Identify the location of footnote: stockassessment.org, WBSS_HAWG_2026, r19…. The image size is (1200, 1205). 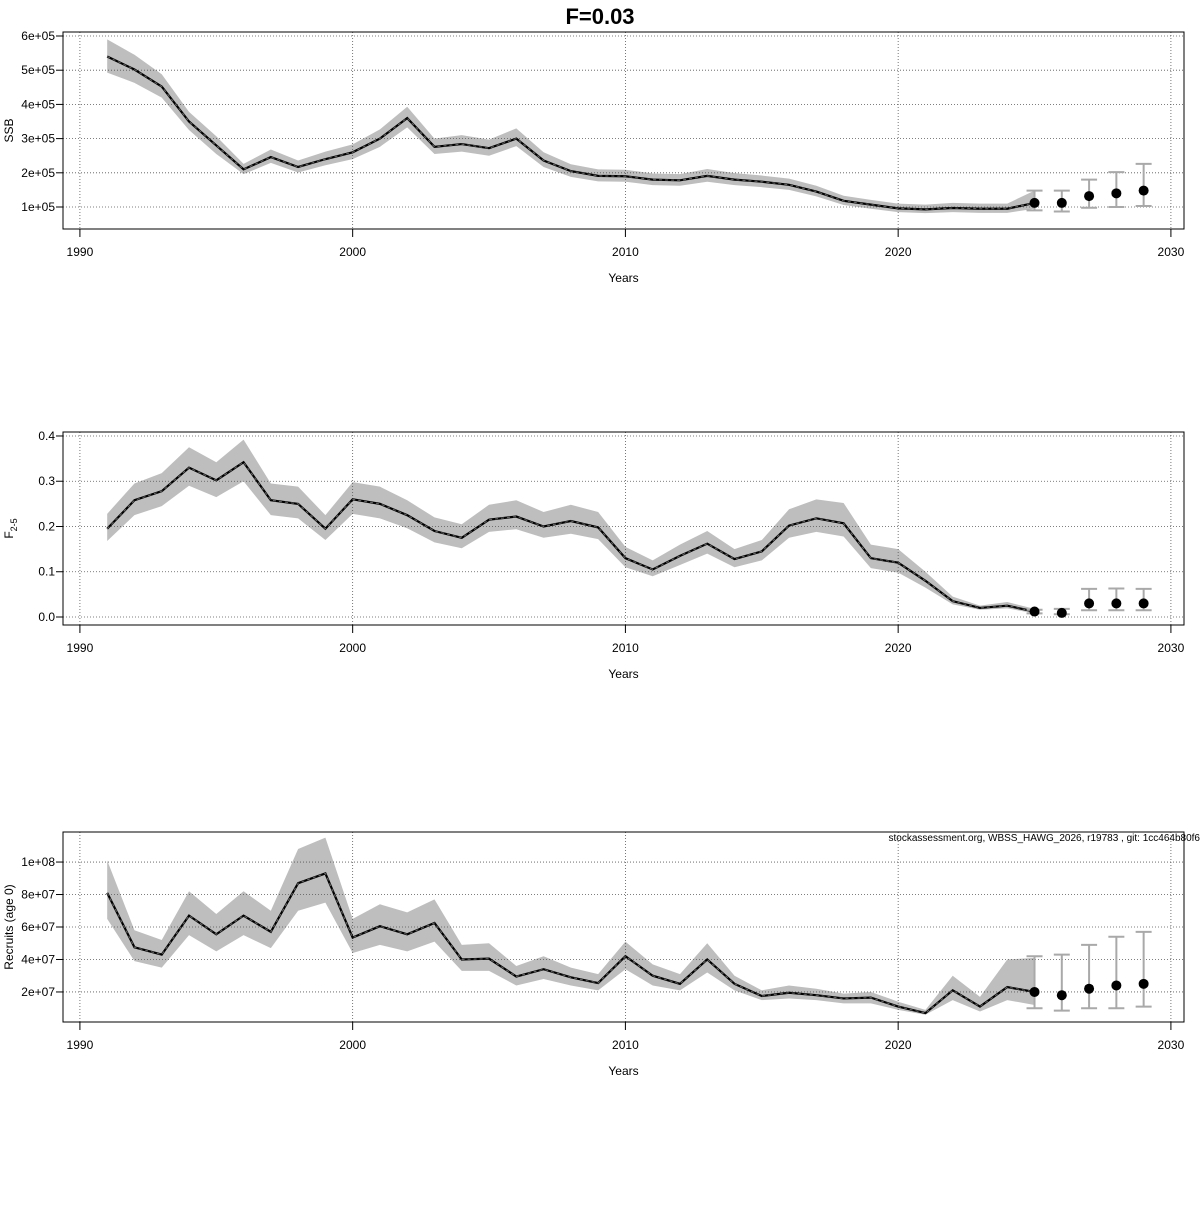
(1044, 838).